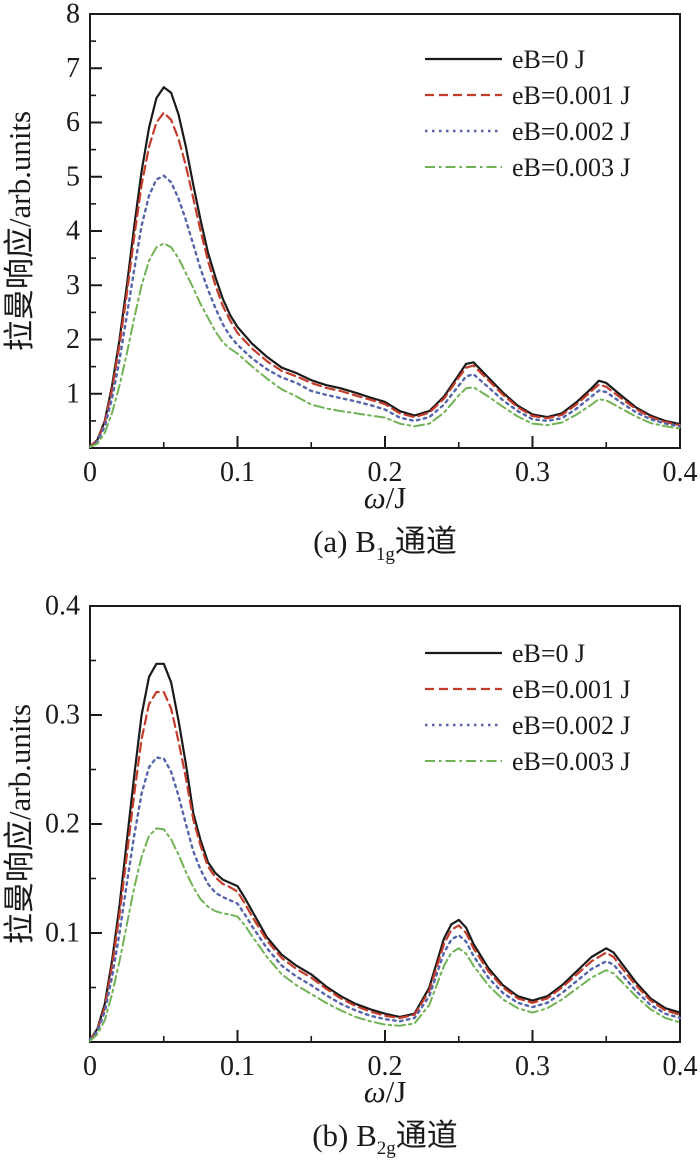 Image resolution: width=700 pixels, height=1168 pixels. Describe the element at coordinates (73, 122) in the screenshot. I see `y-tick-label: 6` at that location.